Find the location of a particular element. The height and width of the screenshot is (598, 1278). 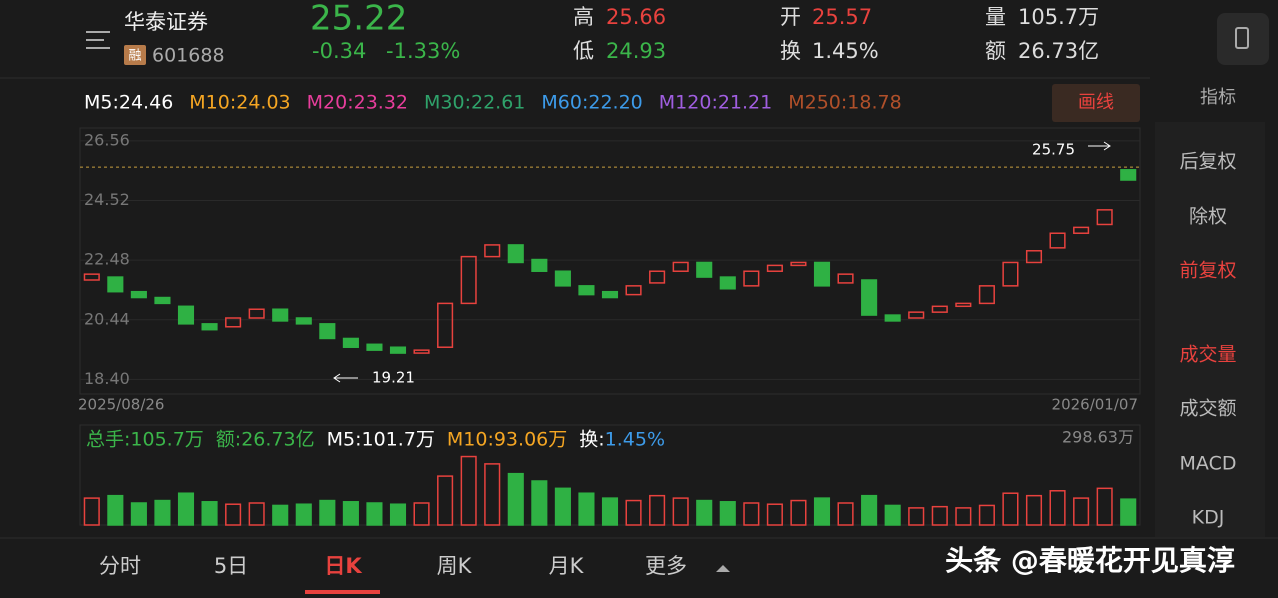

y-tick-label: 18.40 is located at coordinates (107, 378).